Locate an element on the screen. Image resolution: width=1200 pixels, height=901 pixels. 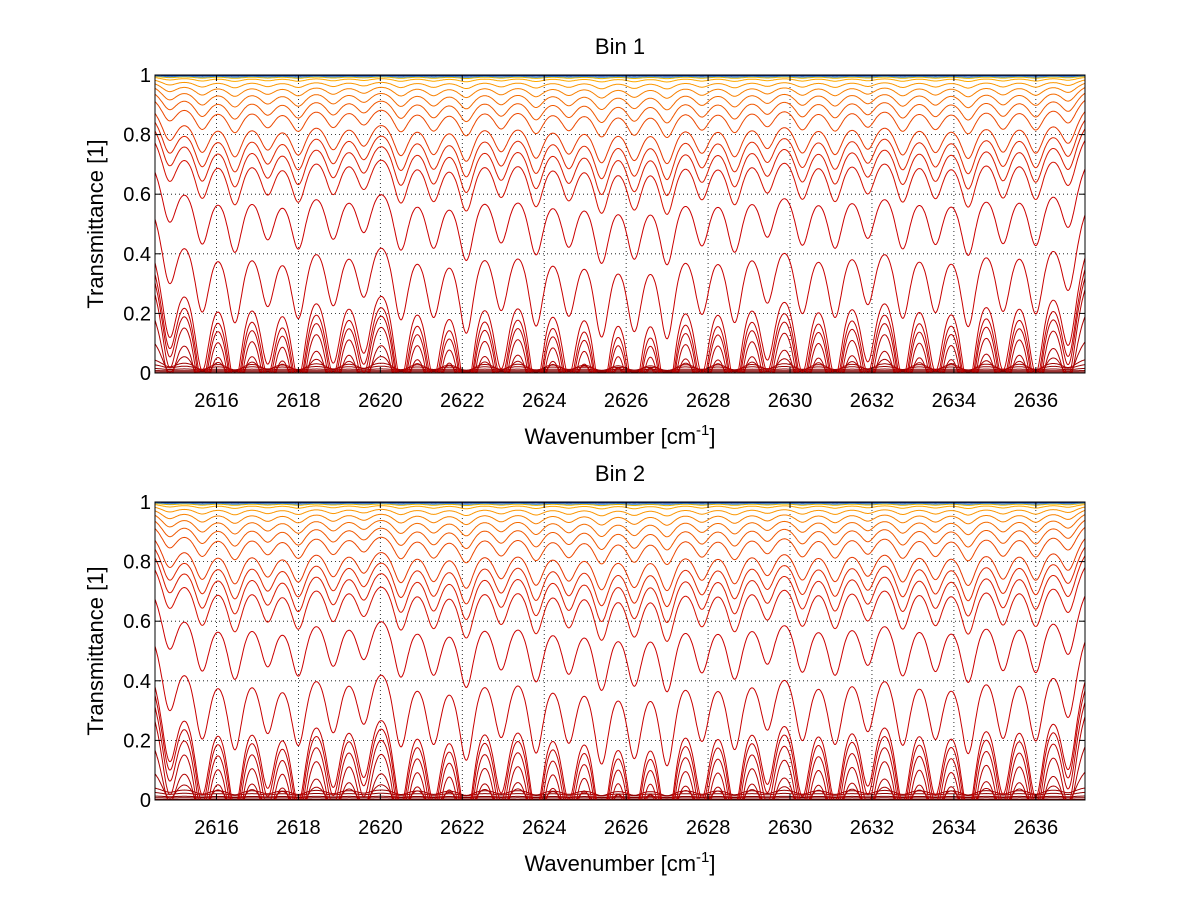
chart-title: Bin 2 is located at coordinates (620, 473).